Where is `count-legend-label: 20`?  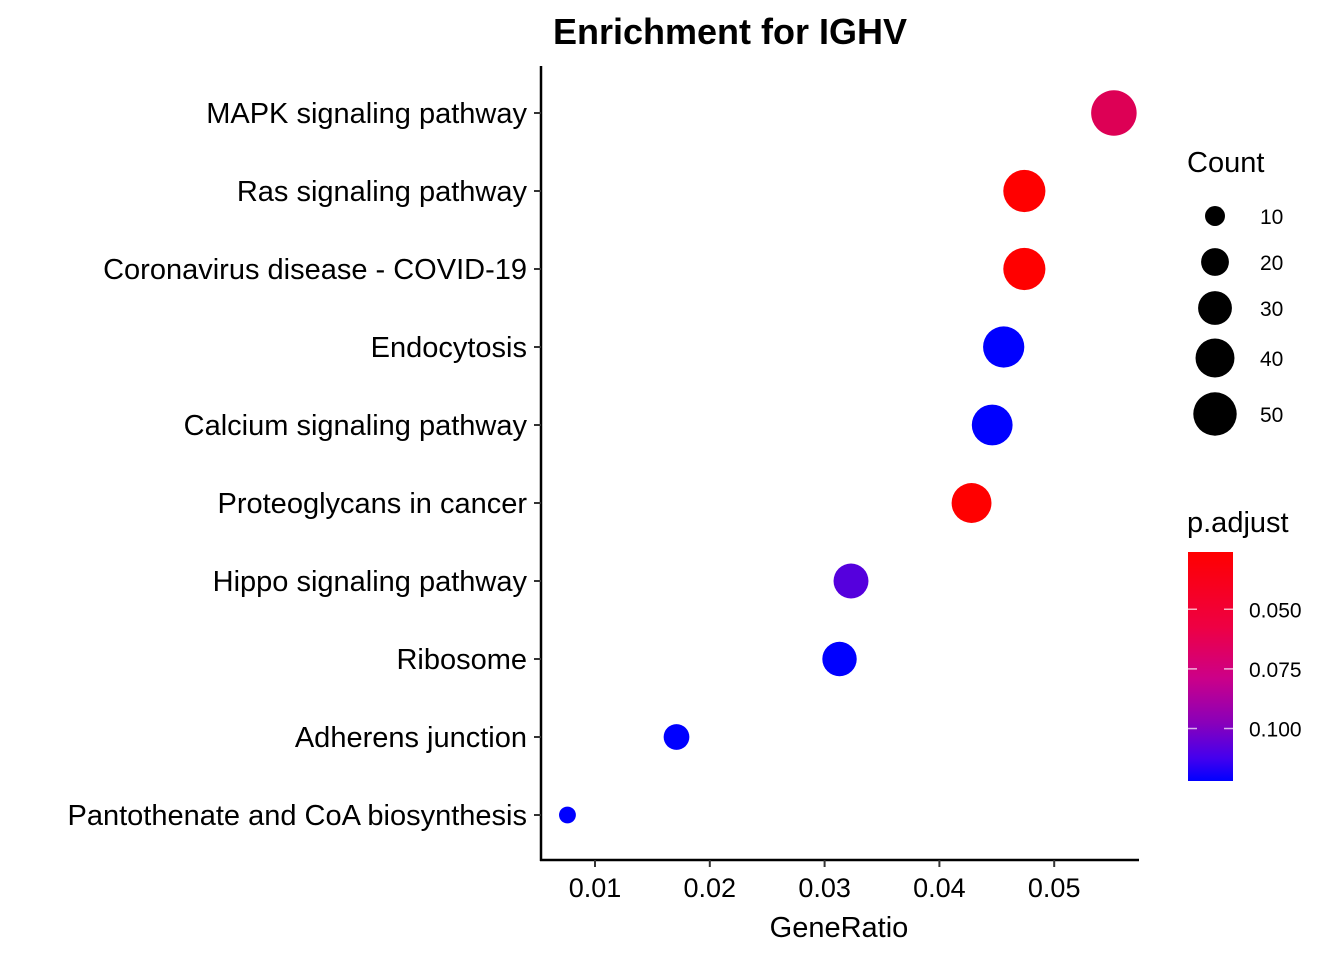
count-legend-label: 20 is located at coordinates (1271, 263).